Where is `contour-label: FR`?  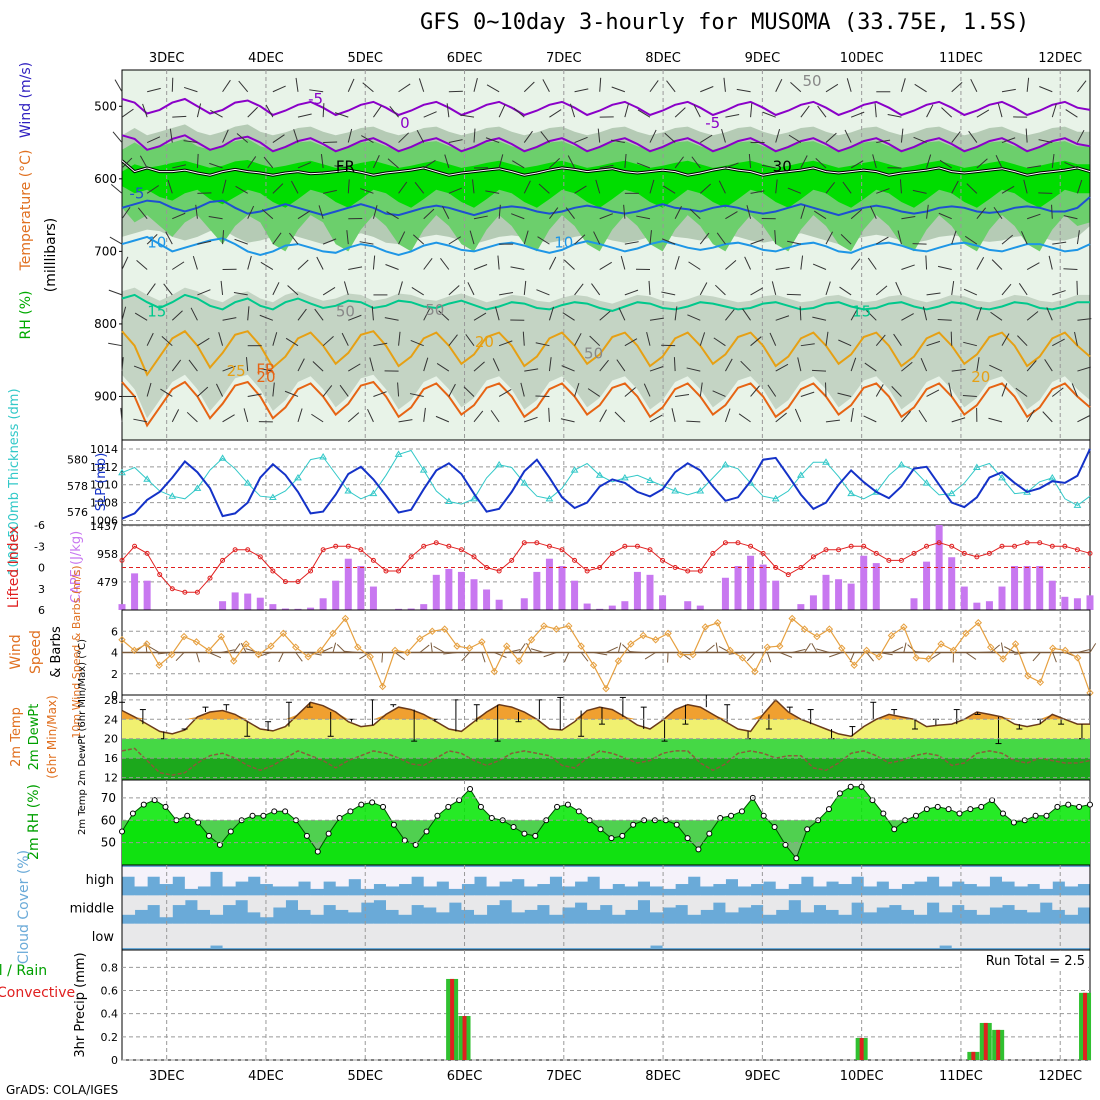 contour-label: FR is located at coordinates (265, 370).